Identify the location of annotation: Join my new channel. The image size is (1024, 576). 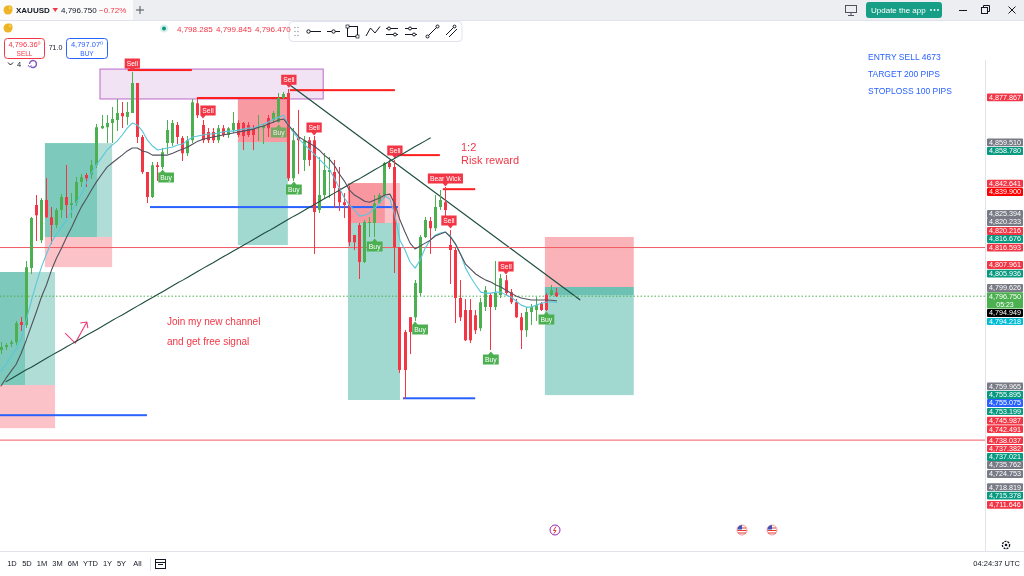
(214, 321).